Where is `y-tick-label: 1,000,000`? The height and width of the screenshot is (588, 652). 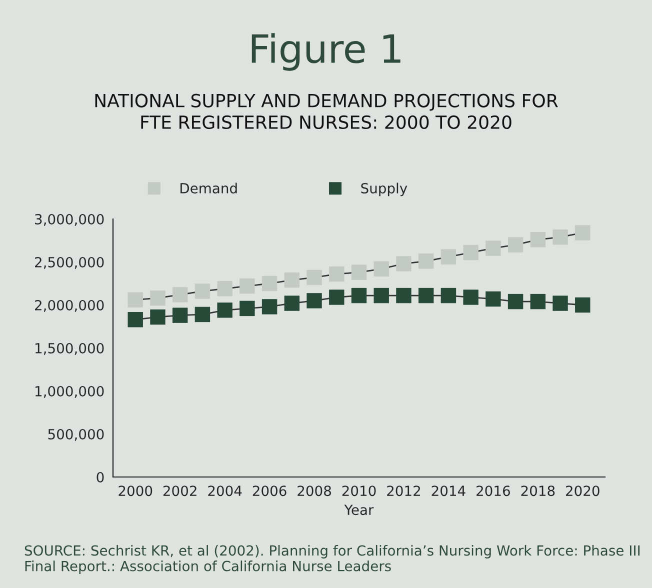 y-tick-label: 1,000,000 is located at coordinates (70, 392).